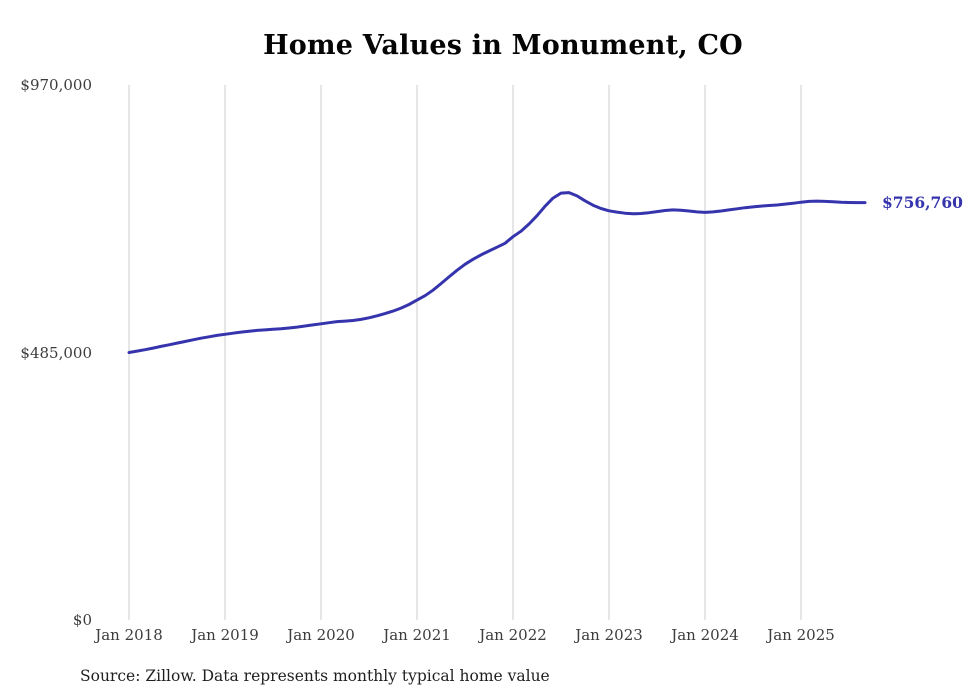 The image size is (980, 699). I want to click on latest-value-label: $756,760, so click(922, 202).